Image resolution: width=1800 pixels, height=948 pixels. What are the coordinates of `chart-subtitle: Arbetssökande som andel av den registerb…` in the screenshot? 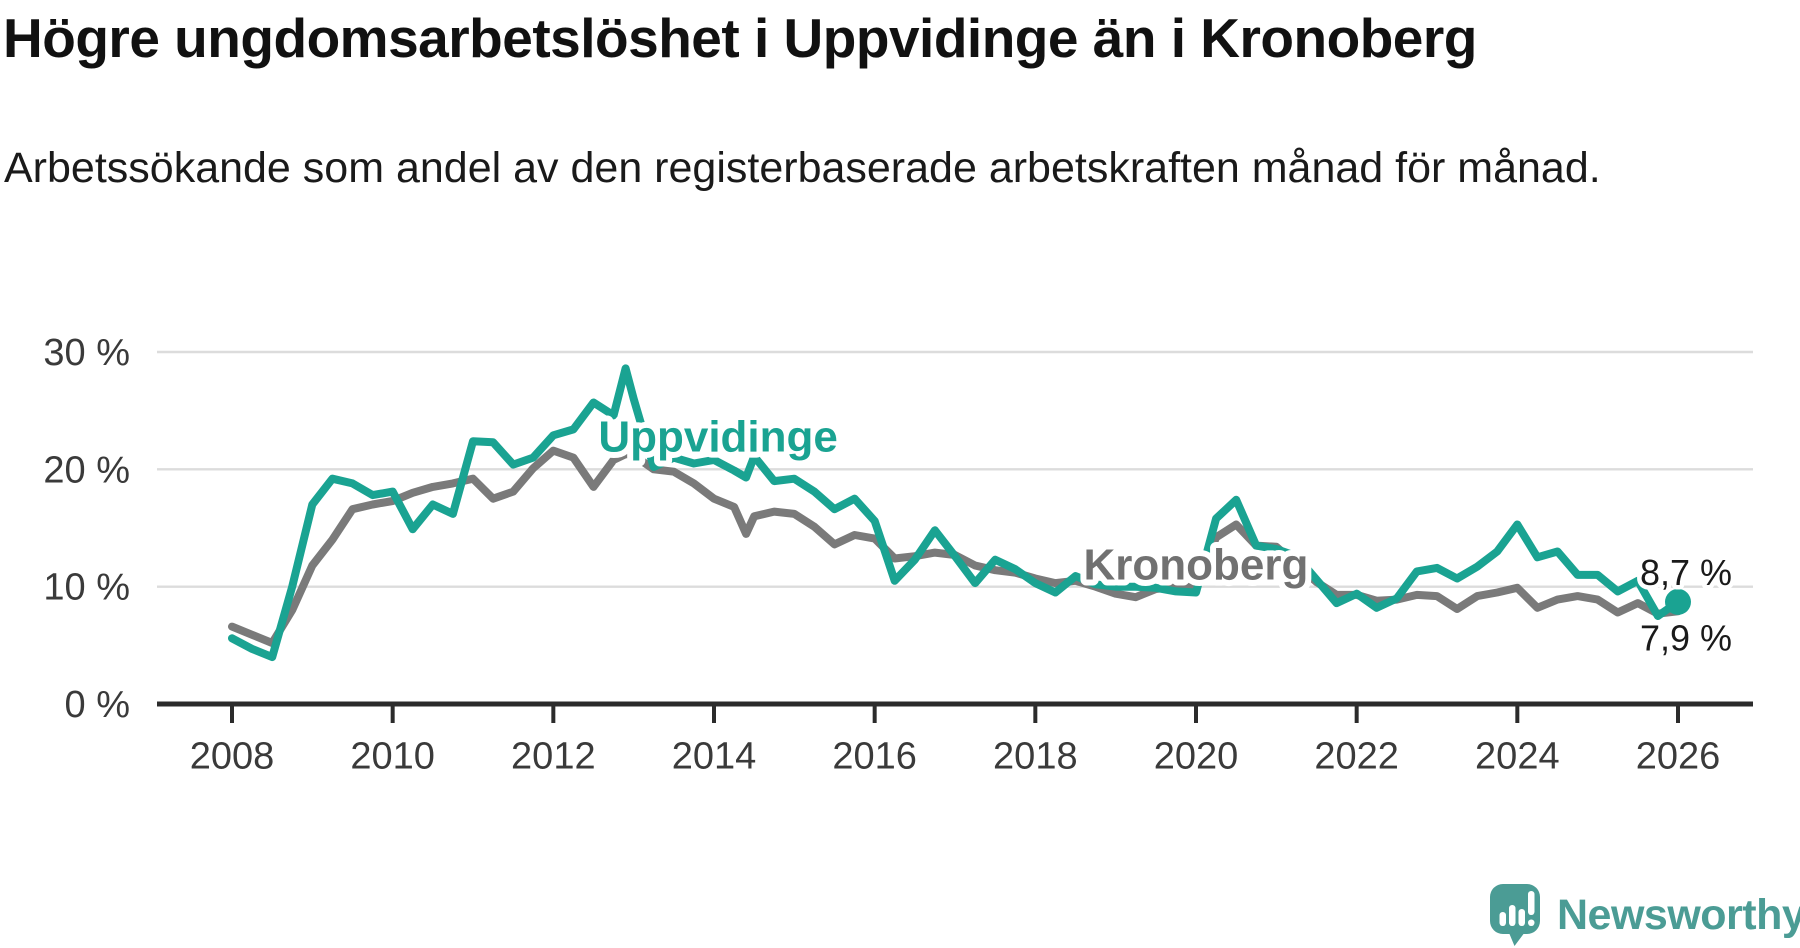 It's located at (802, 168).